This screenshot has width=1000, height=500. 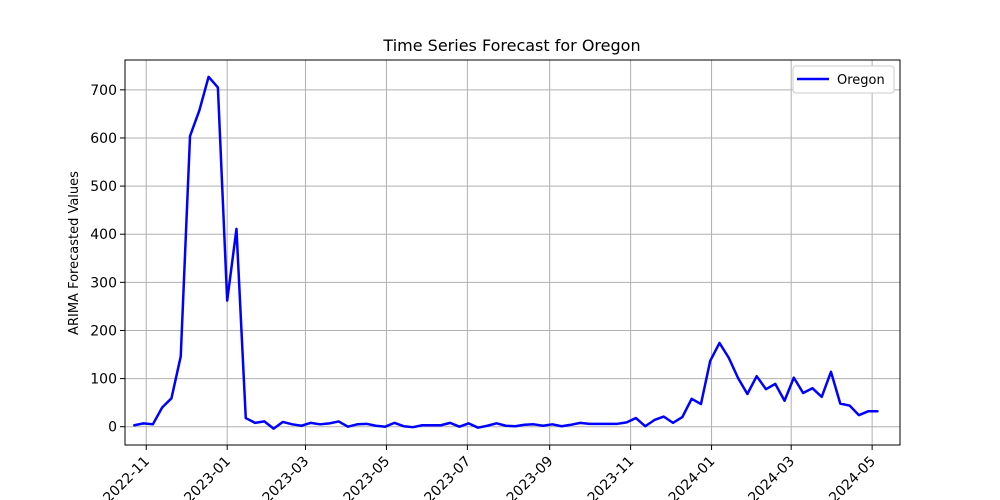 I want to click on legend: Oregon, so click(x=843, y=79).